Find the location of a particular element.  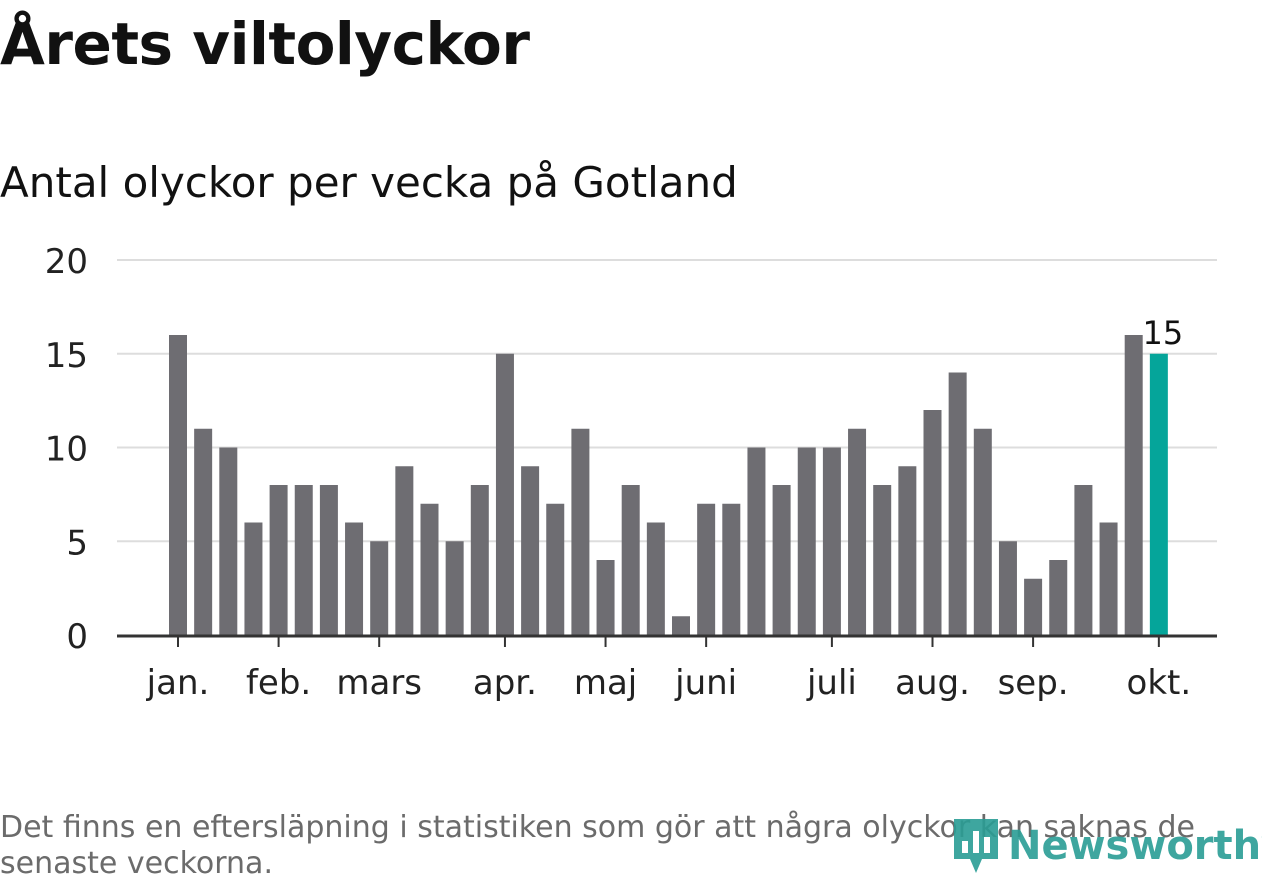

y-tick-label: 15 is located at coordinates (66, 356).